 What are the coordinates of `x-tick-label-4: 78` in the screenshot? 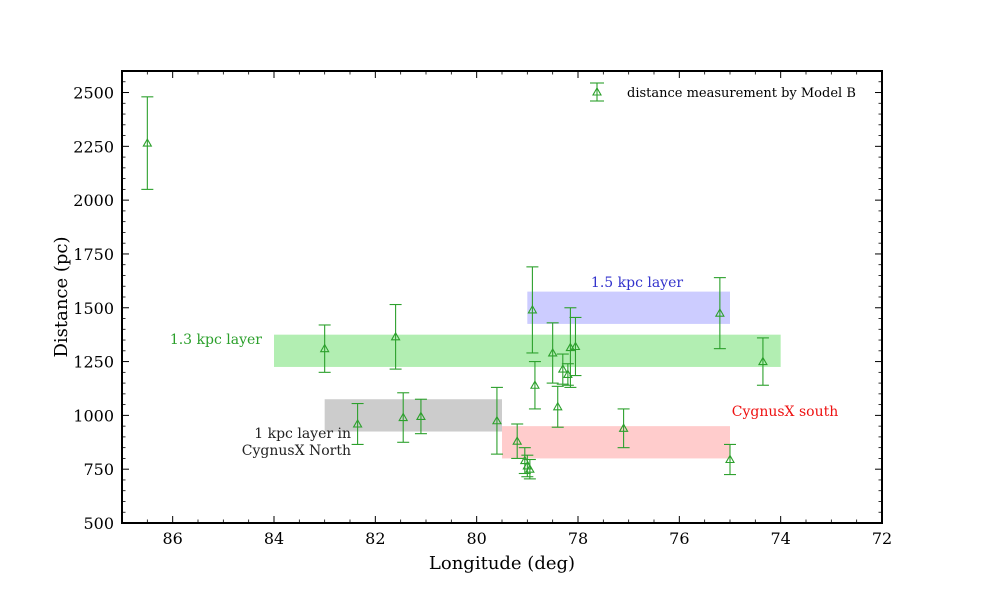 It's located at (578, 538).